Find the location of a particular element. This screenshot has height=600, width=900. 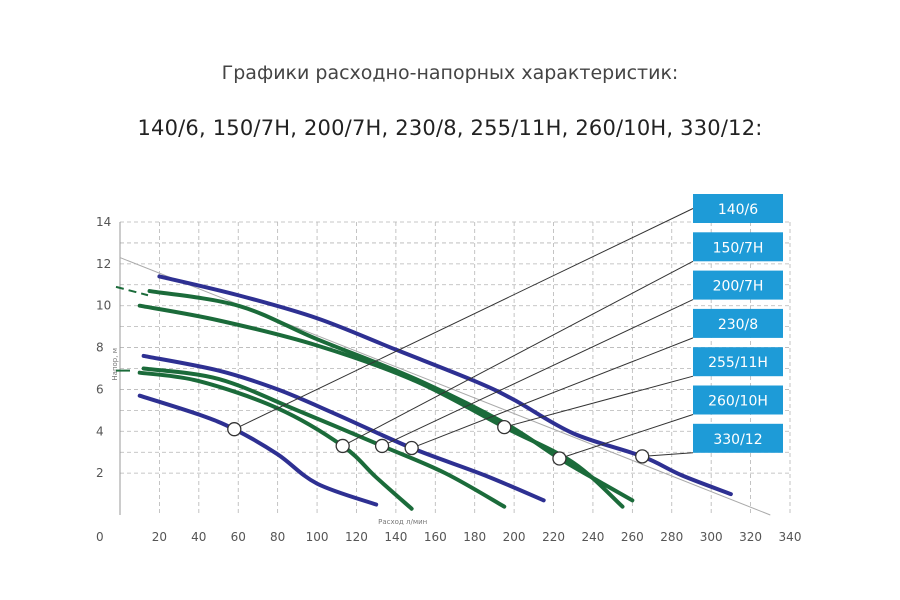

x-tick-label: 200 is located at coordinates (514, 537).